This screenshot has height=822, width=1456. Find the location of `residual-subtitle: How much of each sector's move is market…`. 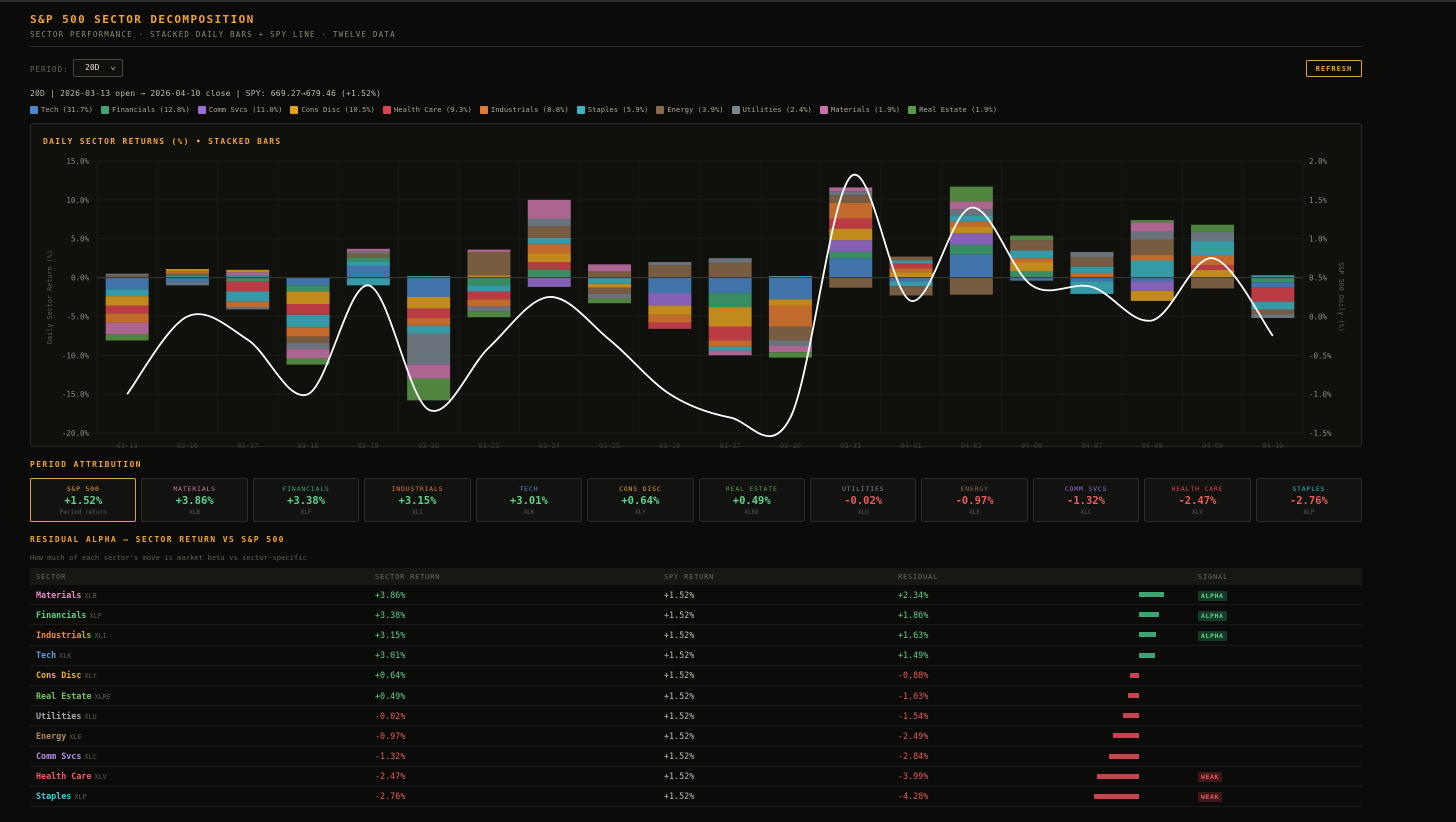

residual-subtitle: How much of each sector's move is market… is located at coordinates (168, 557).